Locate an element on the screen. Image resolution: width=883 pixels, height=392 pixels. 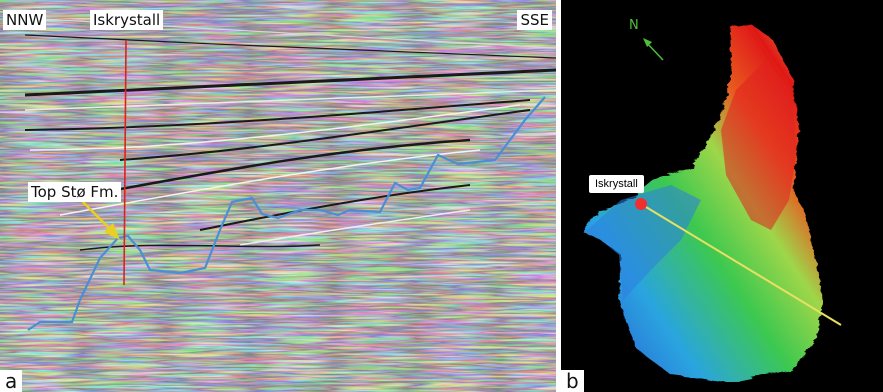
label-sse: SSE is located at coordinates (534, 20).